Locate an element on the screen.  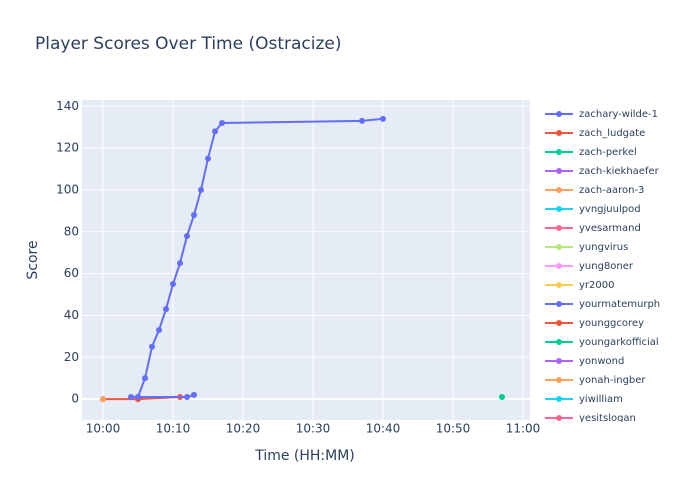
legend-item: zach-kiekhaefer is located at coordinates (602, 171).